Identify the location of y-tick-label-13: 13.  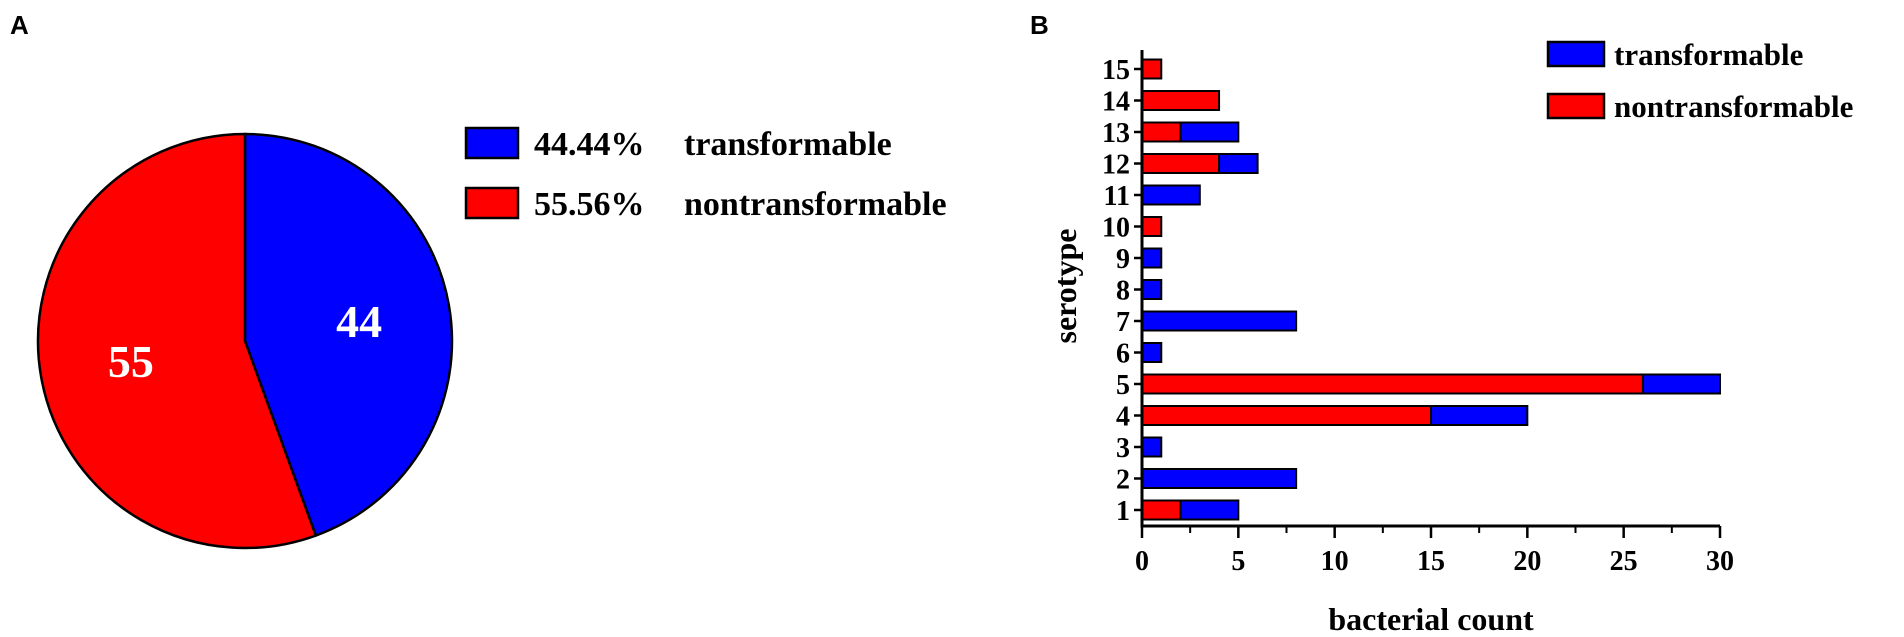
(1116, 133).